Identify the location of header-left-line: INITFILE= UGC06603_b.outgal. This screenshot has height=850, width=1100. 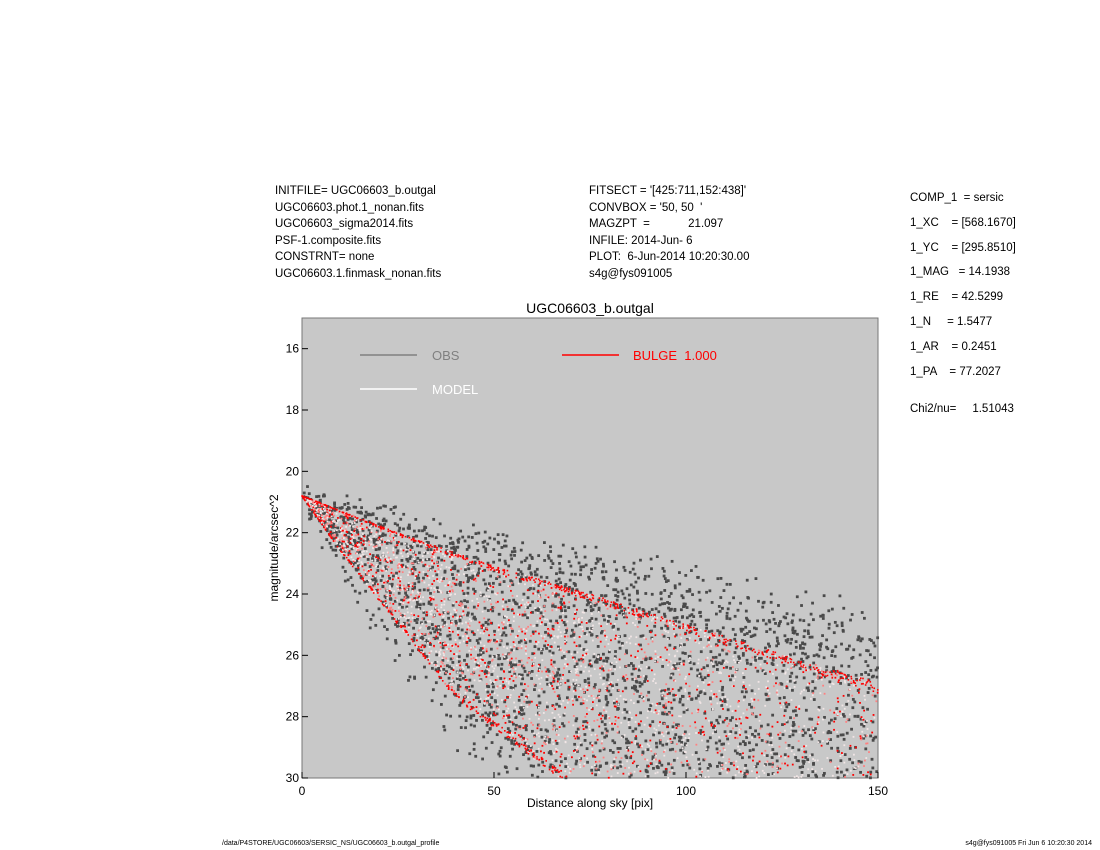
(355, 191).